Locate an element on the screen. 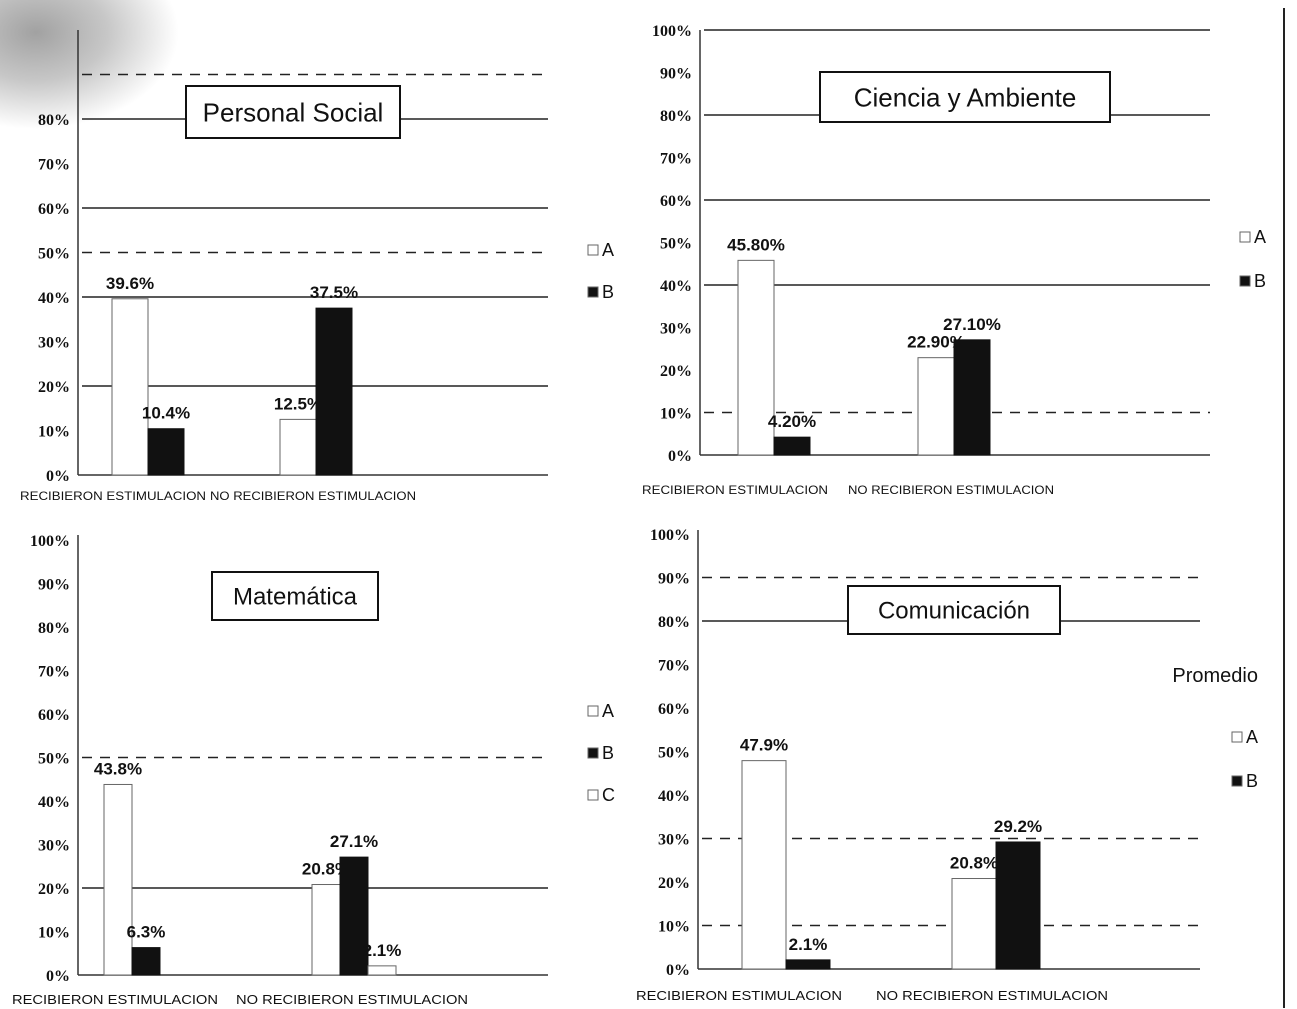 The image size is (1297, 1009). chart-title: Matemática is located at coordinates (295, 597).